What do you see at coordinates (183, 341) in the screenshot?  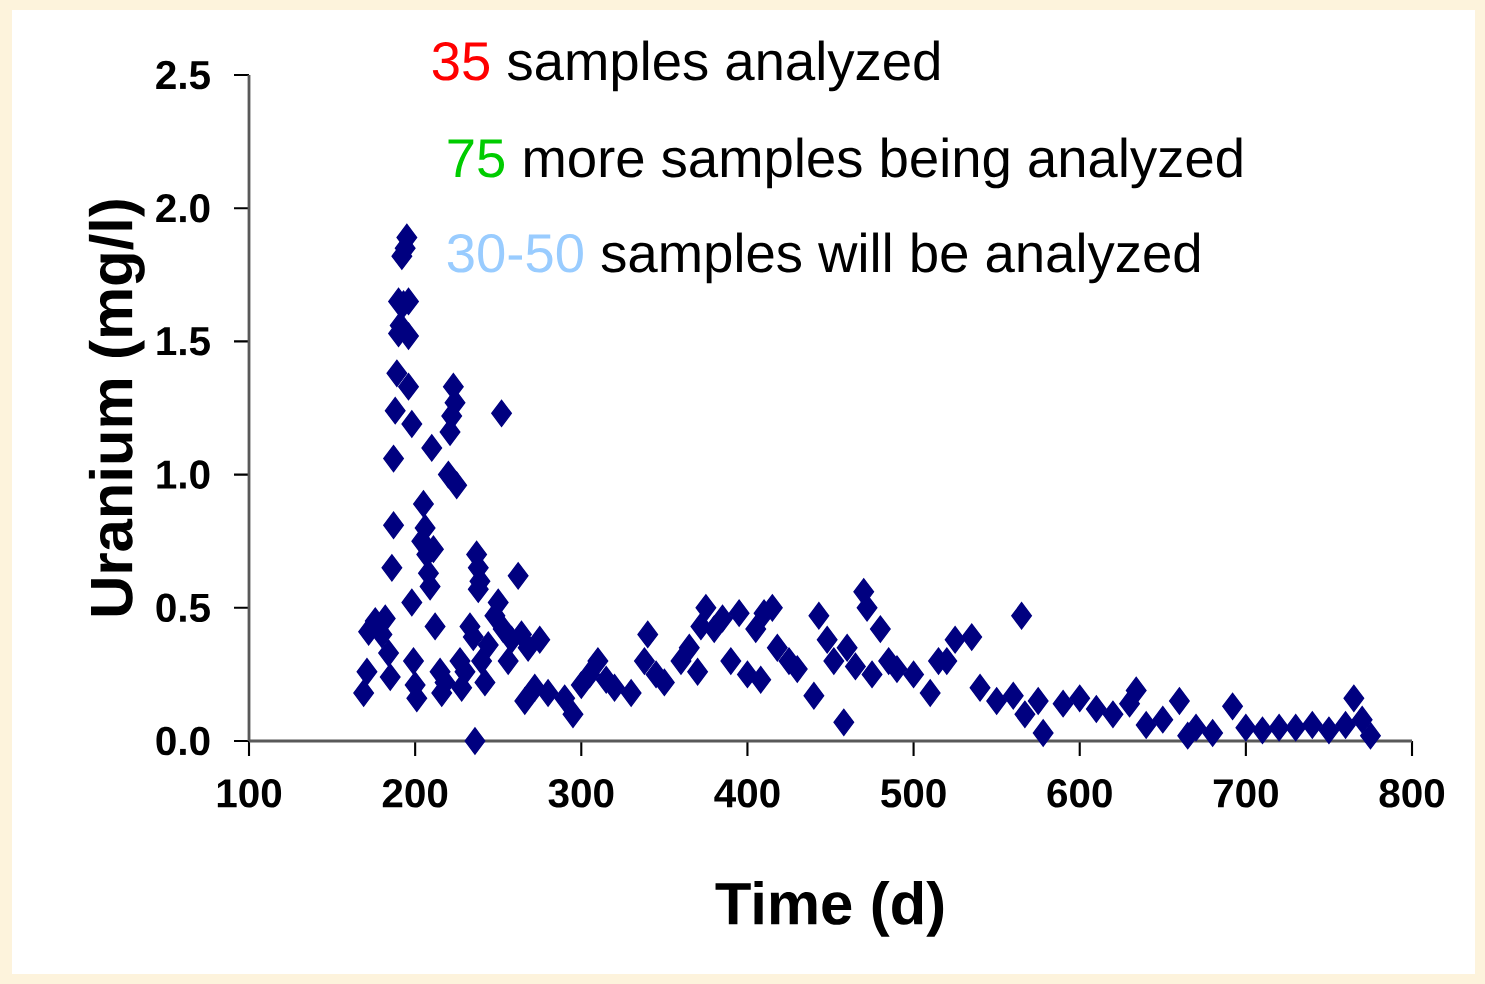 I see `y-tick-label: 1.5` at bounding box center [183, 341].